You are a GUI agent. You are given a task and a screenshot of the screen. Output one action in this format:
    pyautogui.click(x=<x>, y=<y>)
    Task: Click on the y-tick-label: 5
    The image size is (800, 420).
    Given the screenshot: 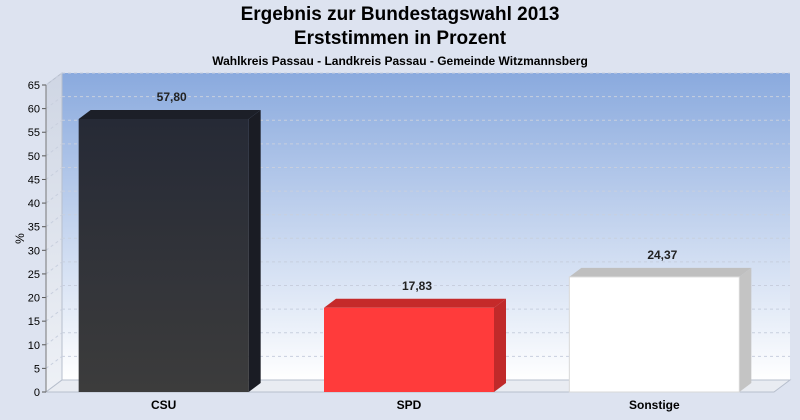 What is the action you would take?
    pyautogui.click(x=37, y=369)
    